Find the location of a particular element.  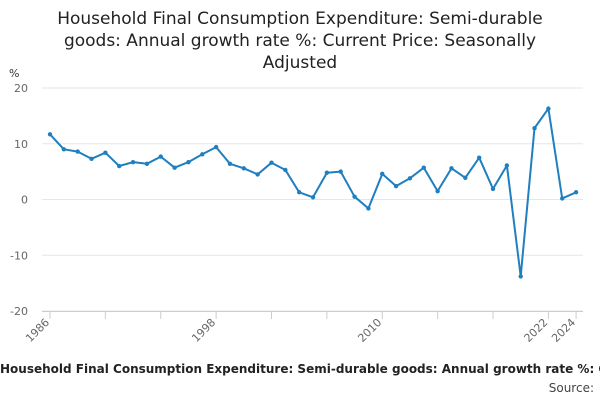

y-tick-label: 10 is located at coordinates (21, 144).